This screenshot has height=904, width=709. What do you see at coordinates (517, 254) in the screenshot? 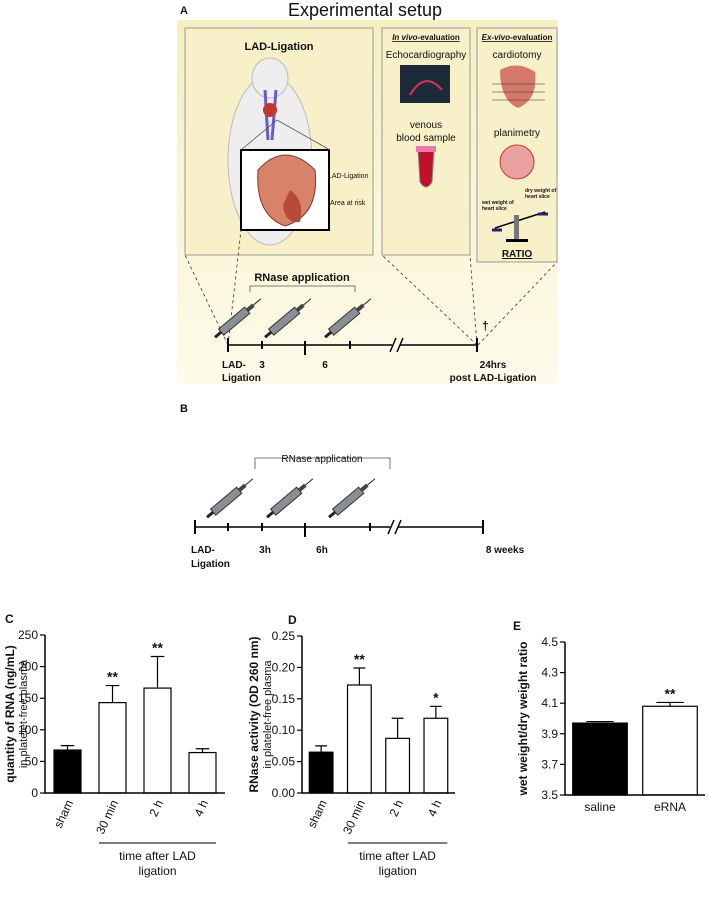
I see `ratio-label: RATIO` at bounding box center [517, 254].